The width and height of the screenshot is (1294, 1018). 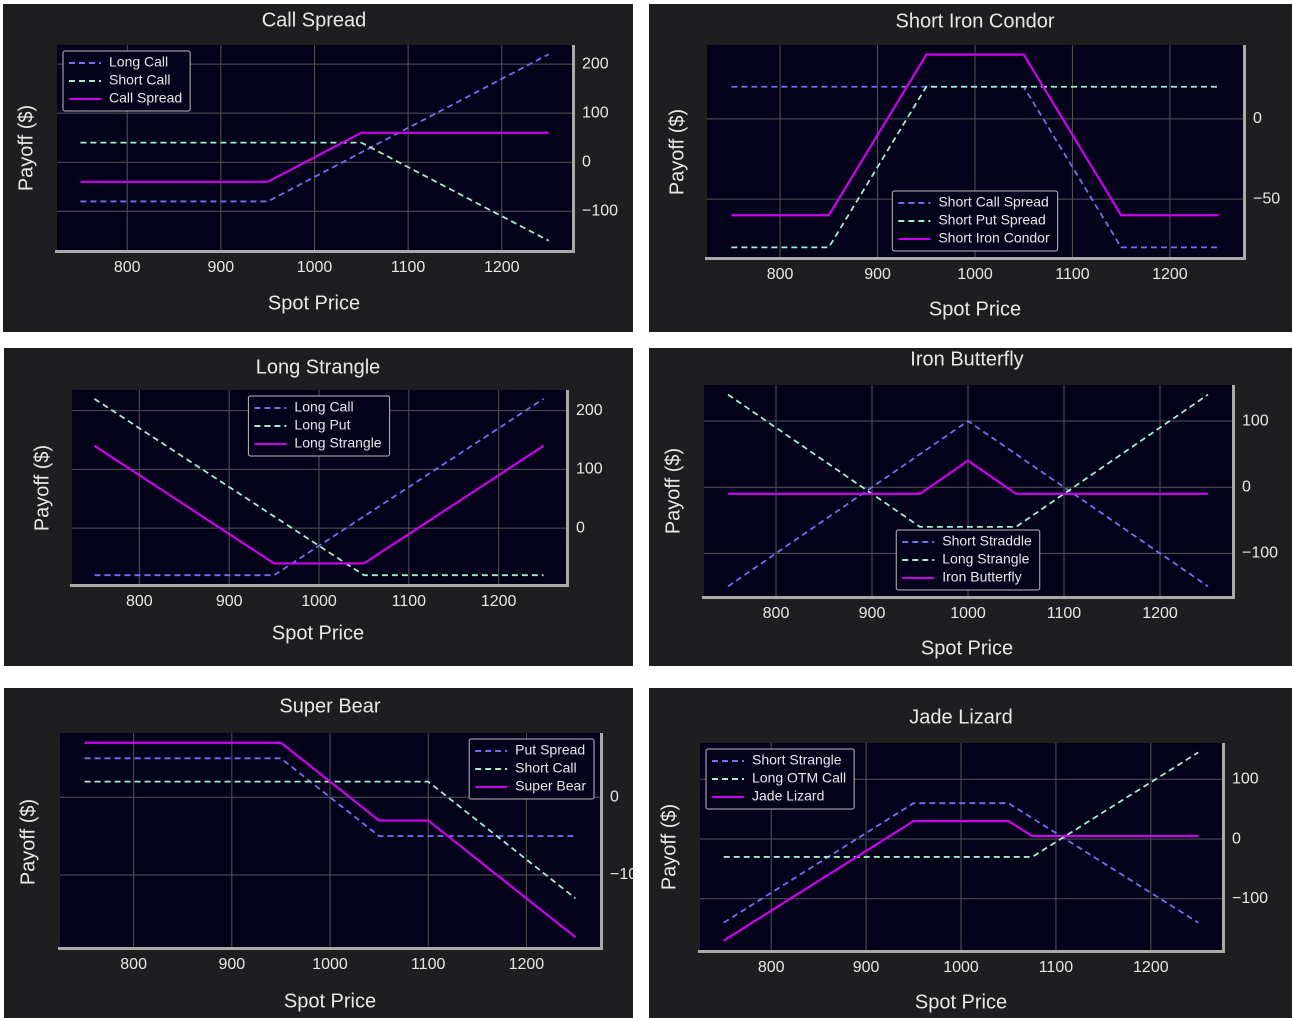 I want to click on legend-label: Put Spread, so click(x=550, y=750).